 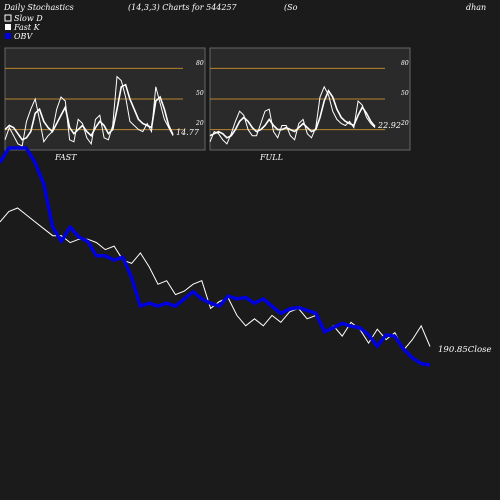 I want to click on close-value-suffix: Close, so click(x=480, y=350).